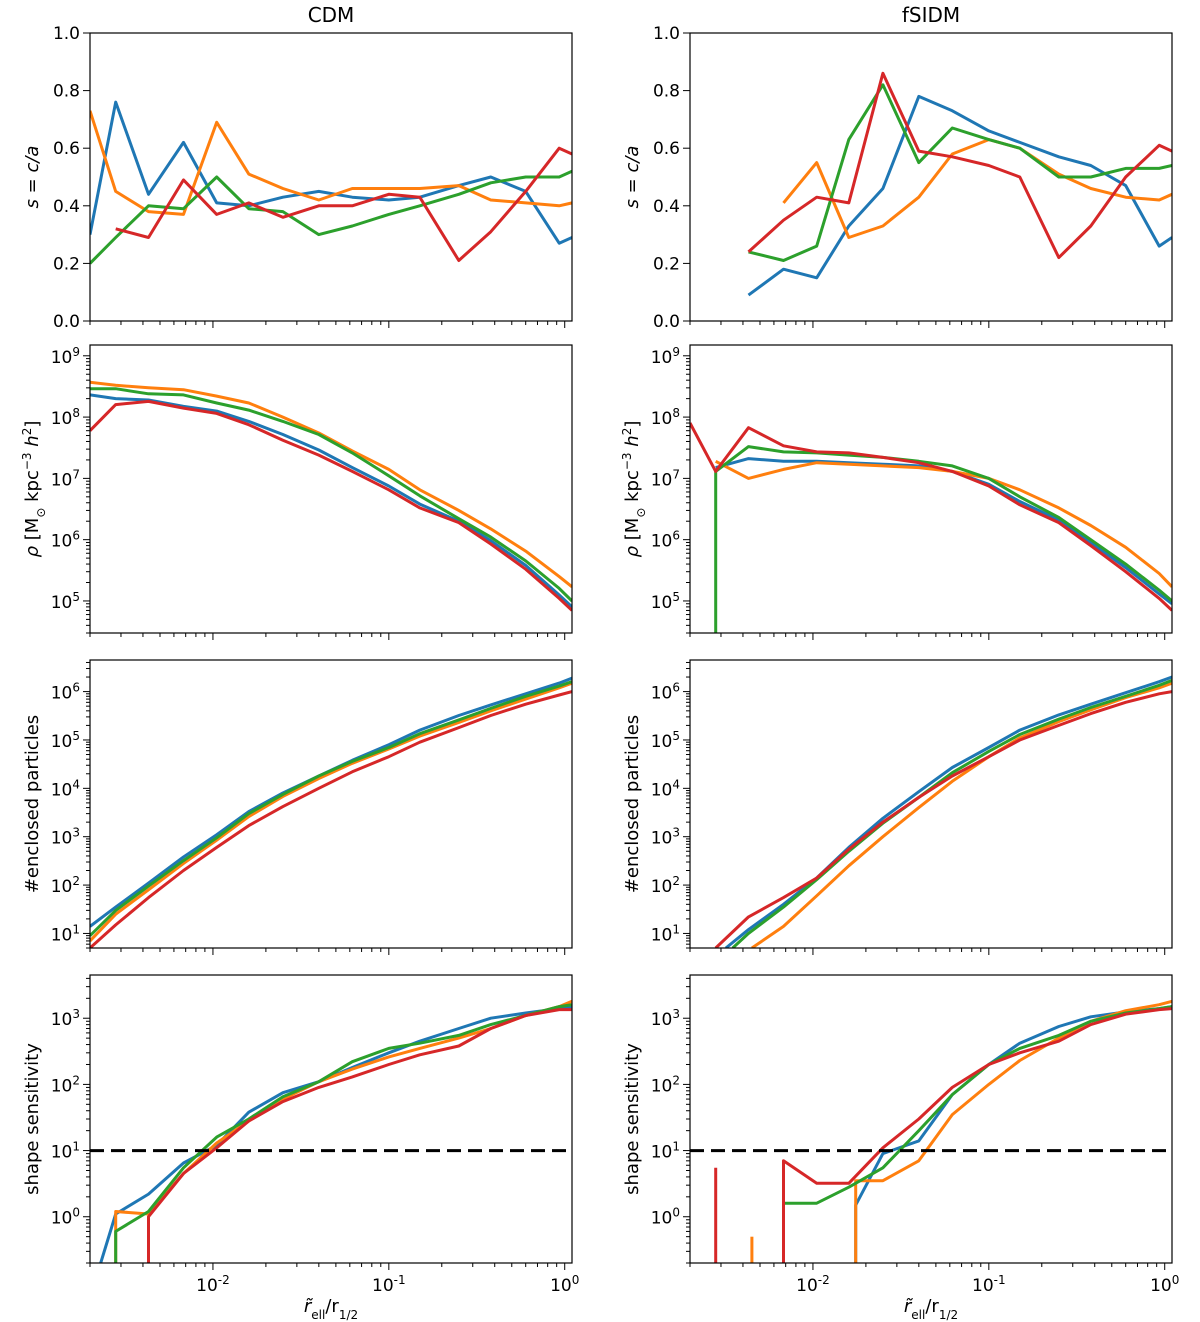 This screenshot has width=1200, height=1322. I want to click on column-title-cdm: CDM, so click(331, 15).